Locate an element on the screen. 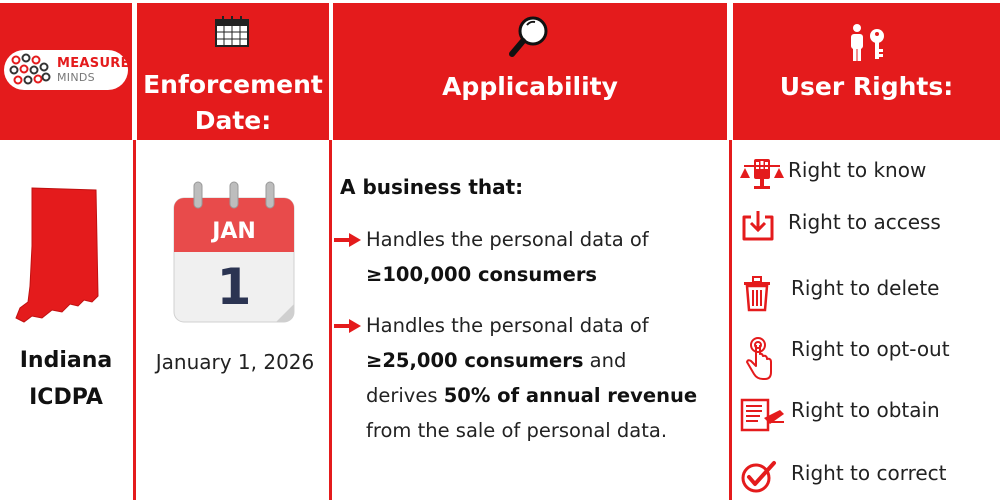 The image size is (1000, 500). checkmark-icon is located at coordinates (758, 477).